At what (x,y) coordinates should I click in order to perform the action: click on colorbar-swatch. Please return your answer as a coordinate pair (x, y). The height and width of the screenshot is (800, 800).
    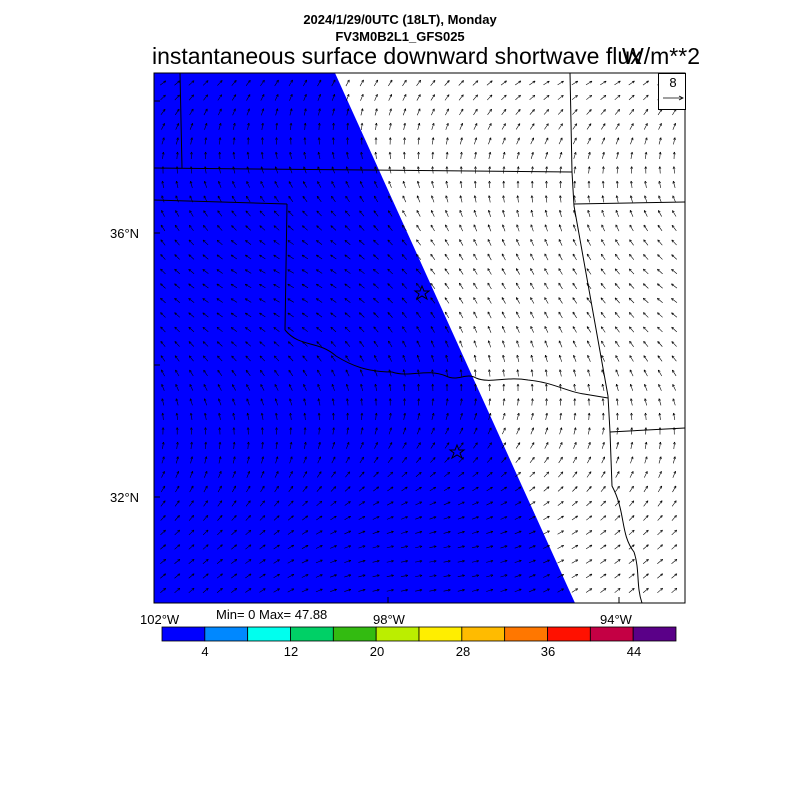
    Looking at the image, I should click on (397, 634).